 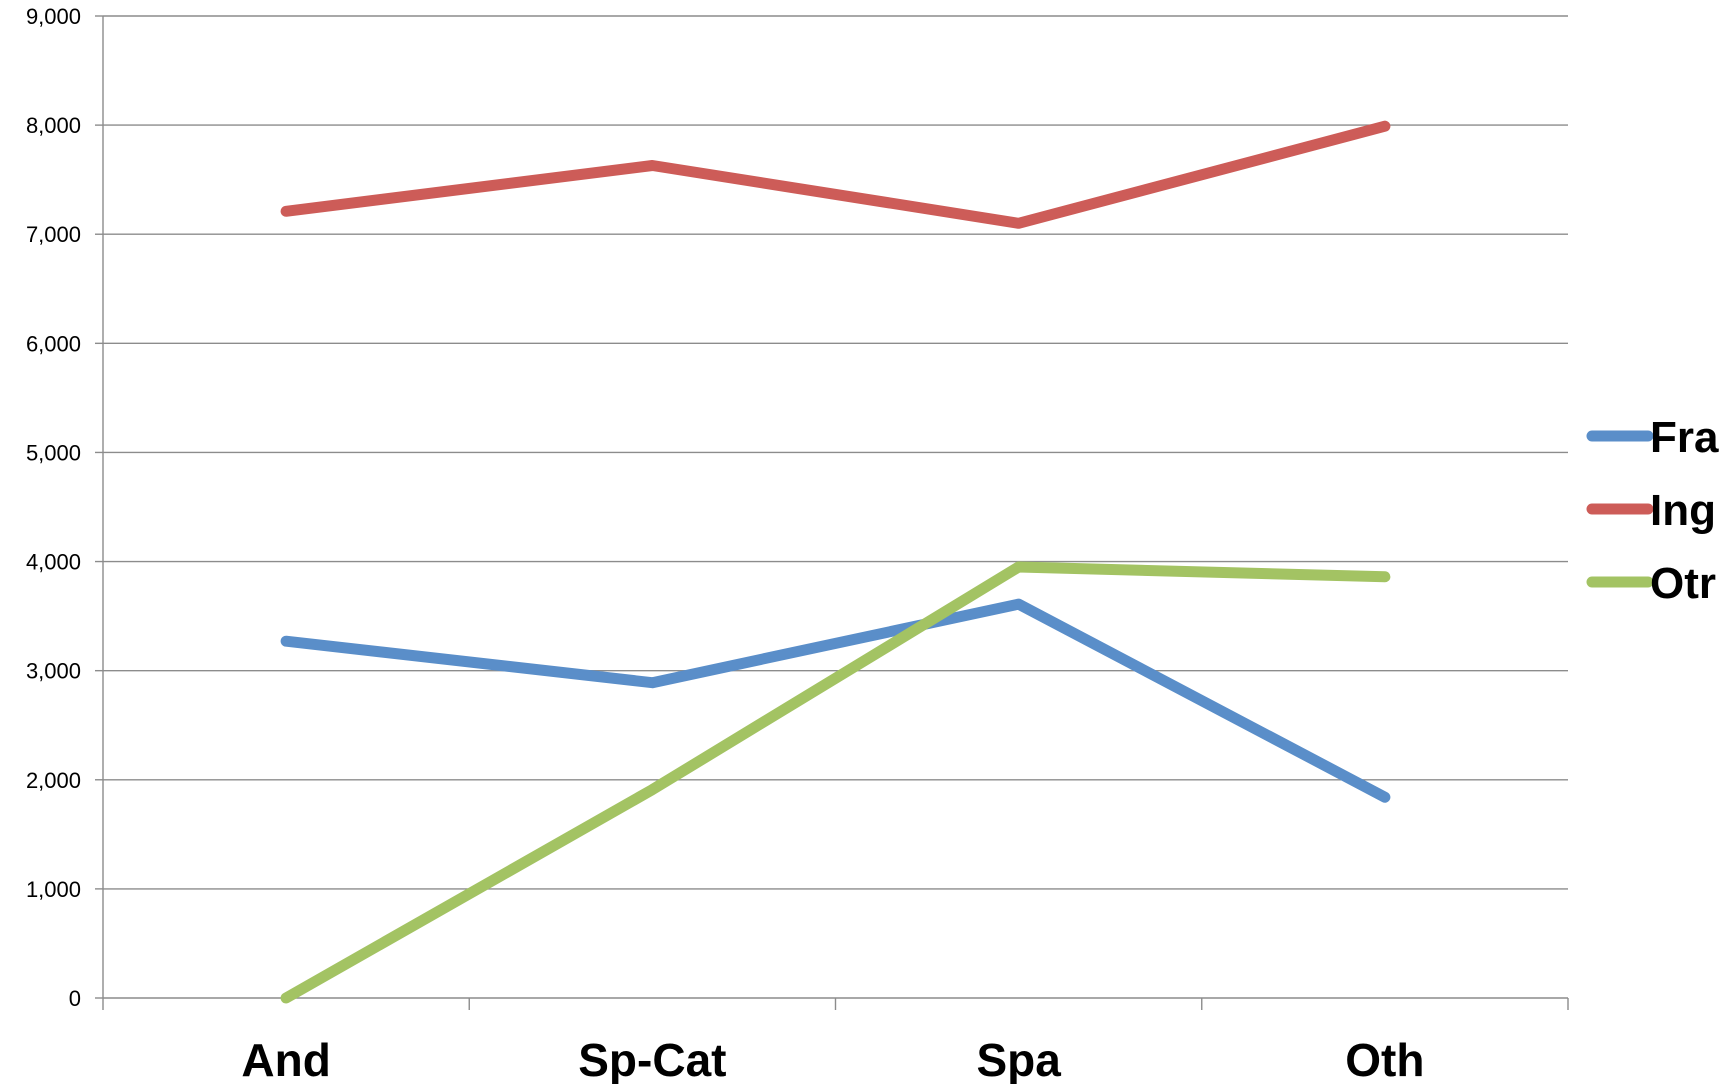 What do you see at coordinates (53, 562) in the screenshot?
I see `y-tick-label: 4,000` at bounding box center [53, 562].